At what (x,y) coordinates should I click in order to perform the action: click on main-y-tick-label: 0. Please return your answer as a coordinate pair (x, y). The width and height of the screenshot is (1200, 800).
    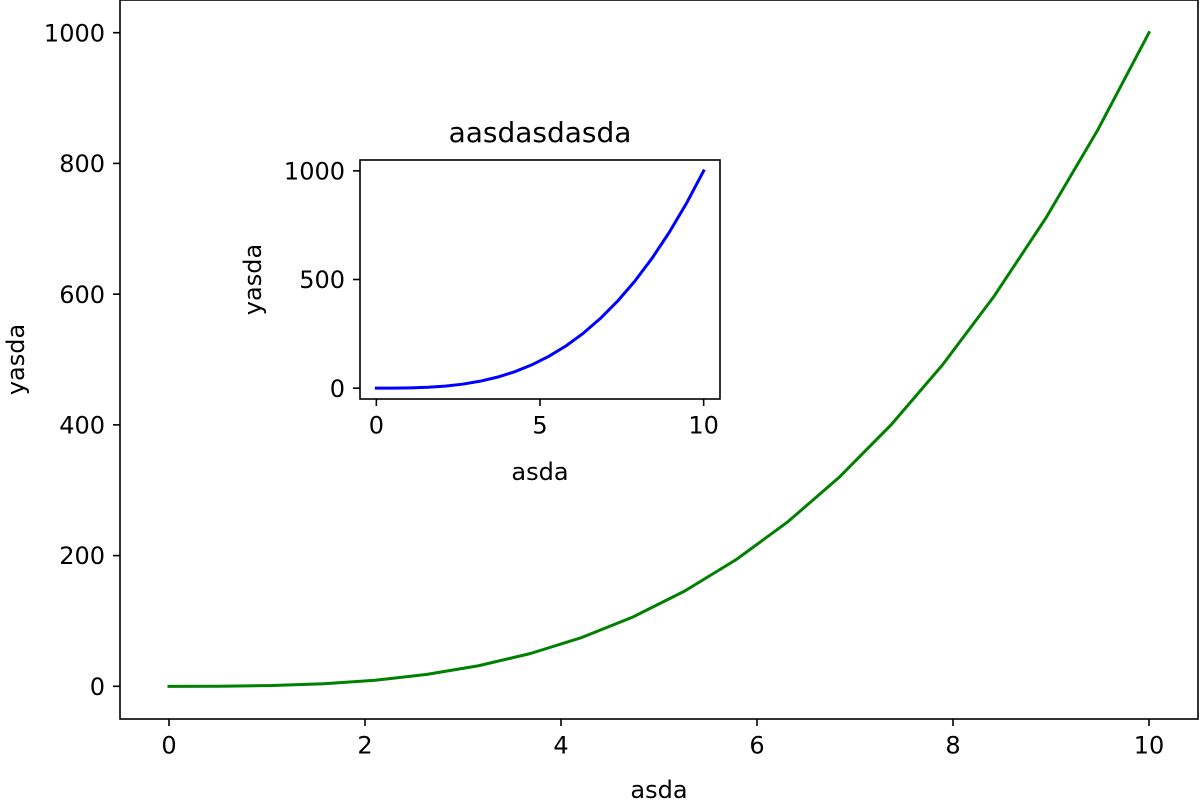
    Looking at the image, I should click on (97, 687).